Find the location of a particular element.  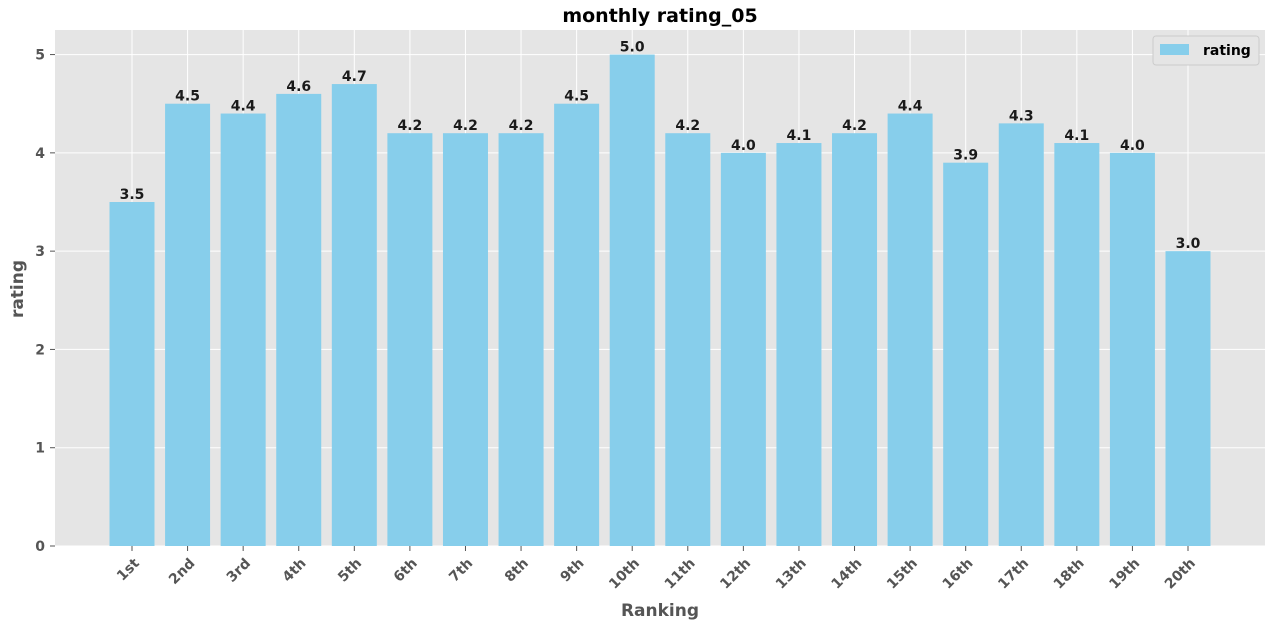

x-tick-label: 20th is located at coordinates (1180, 574).